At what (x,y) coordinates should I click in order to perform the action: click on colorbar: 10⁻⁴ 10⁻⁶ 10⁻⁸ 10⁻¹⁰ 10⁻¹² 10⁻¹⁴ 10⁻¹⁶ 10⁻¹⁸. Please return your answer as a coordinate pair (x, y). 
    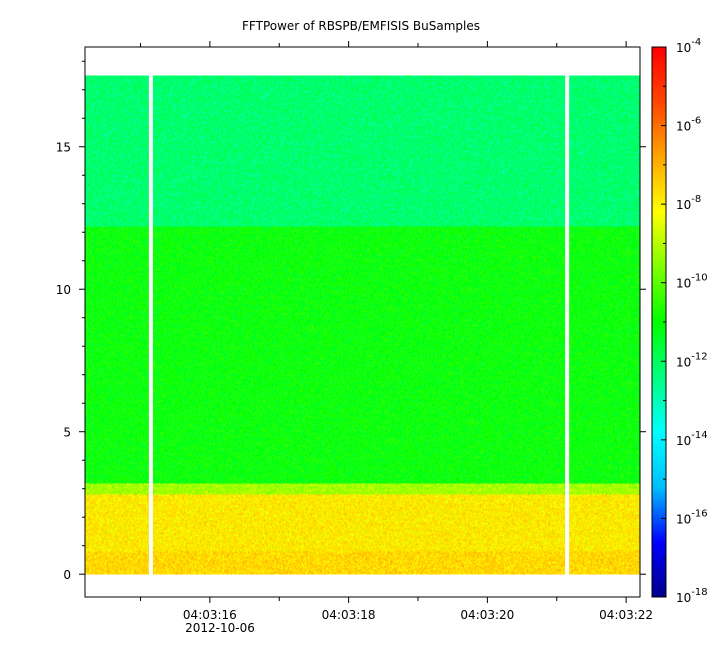
    Looking at the image, I should click on (679, 321).